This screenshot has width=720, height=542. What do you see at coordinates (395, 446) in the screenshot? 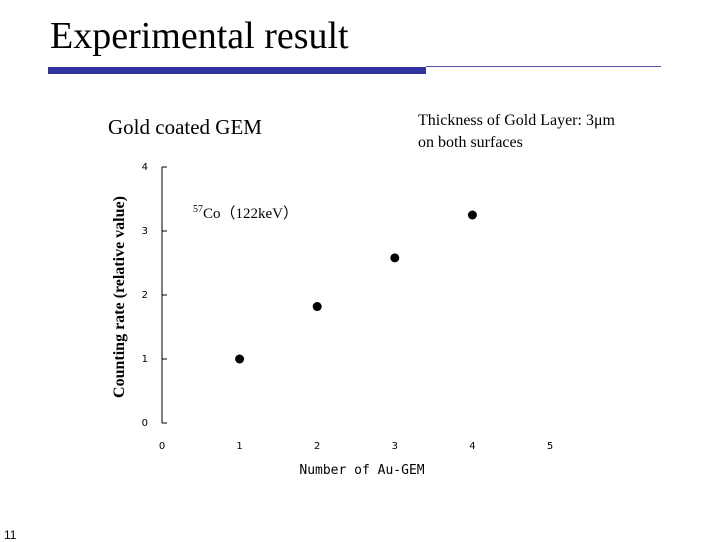
I see `x-tick-label: 3` at bounding box center [395, 446].